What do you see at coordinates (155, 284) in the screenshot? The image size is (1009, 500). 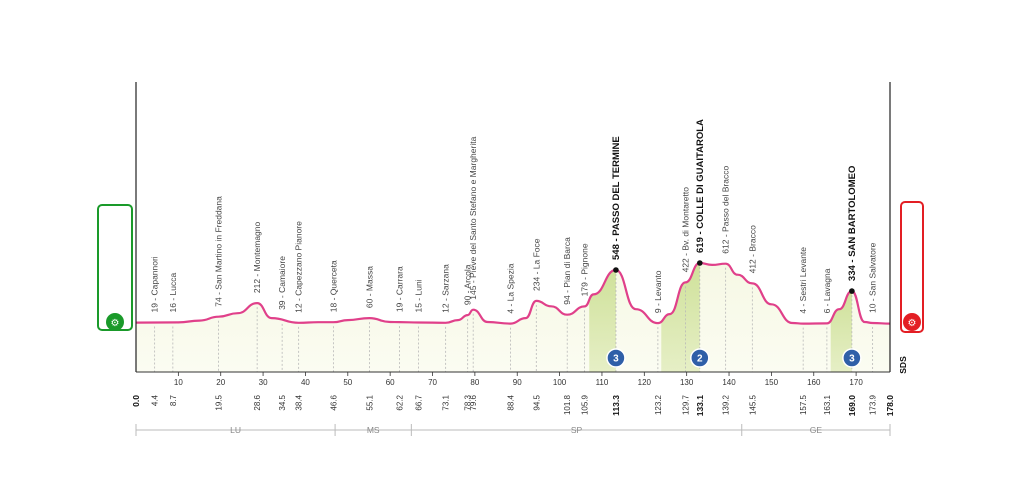 I see `waypoint-name-label: 19 - Capannori` at bounding box center [155, 284].